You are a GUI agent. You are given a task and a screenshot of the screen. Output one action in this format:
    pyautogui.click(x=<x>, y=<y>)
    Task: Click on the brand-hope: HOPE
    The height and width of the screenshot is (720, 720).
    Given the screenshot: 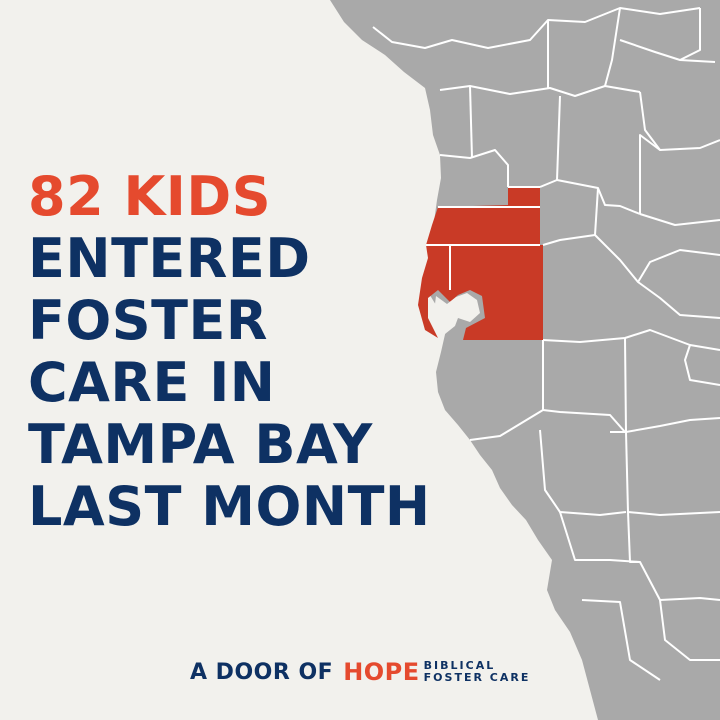 What is the action you would take?
    pyautogui.click(x=381, y=672)
    